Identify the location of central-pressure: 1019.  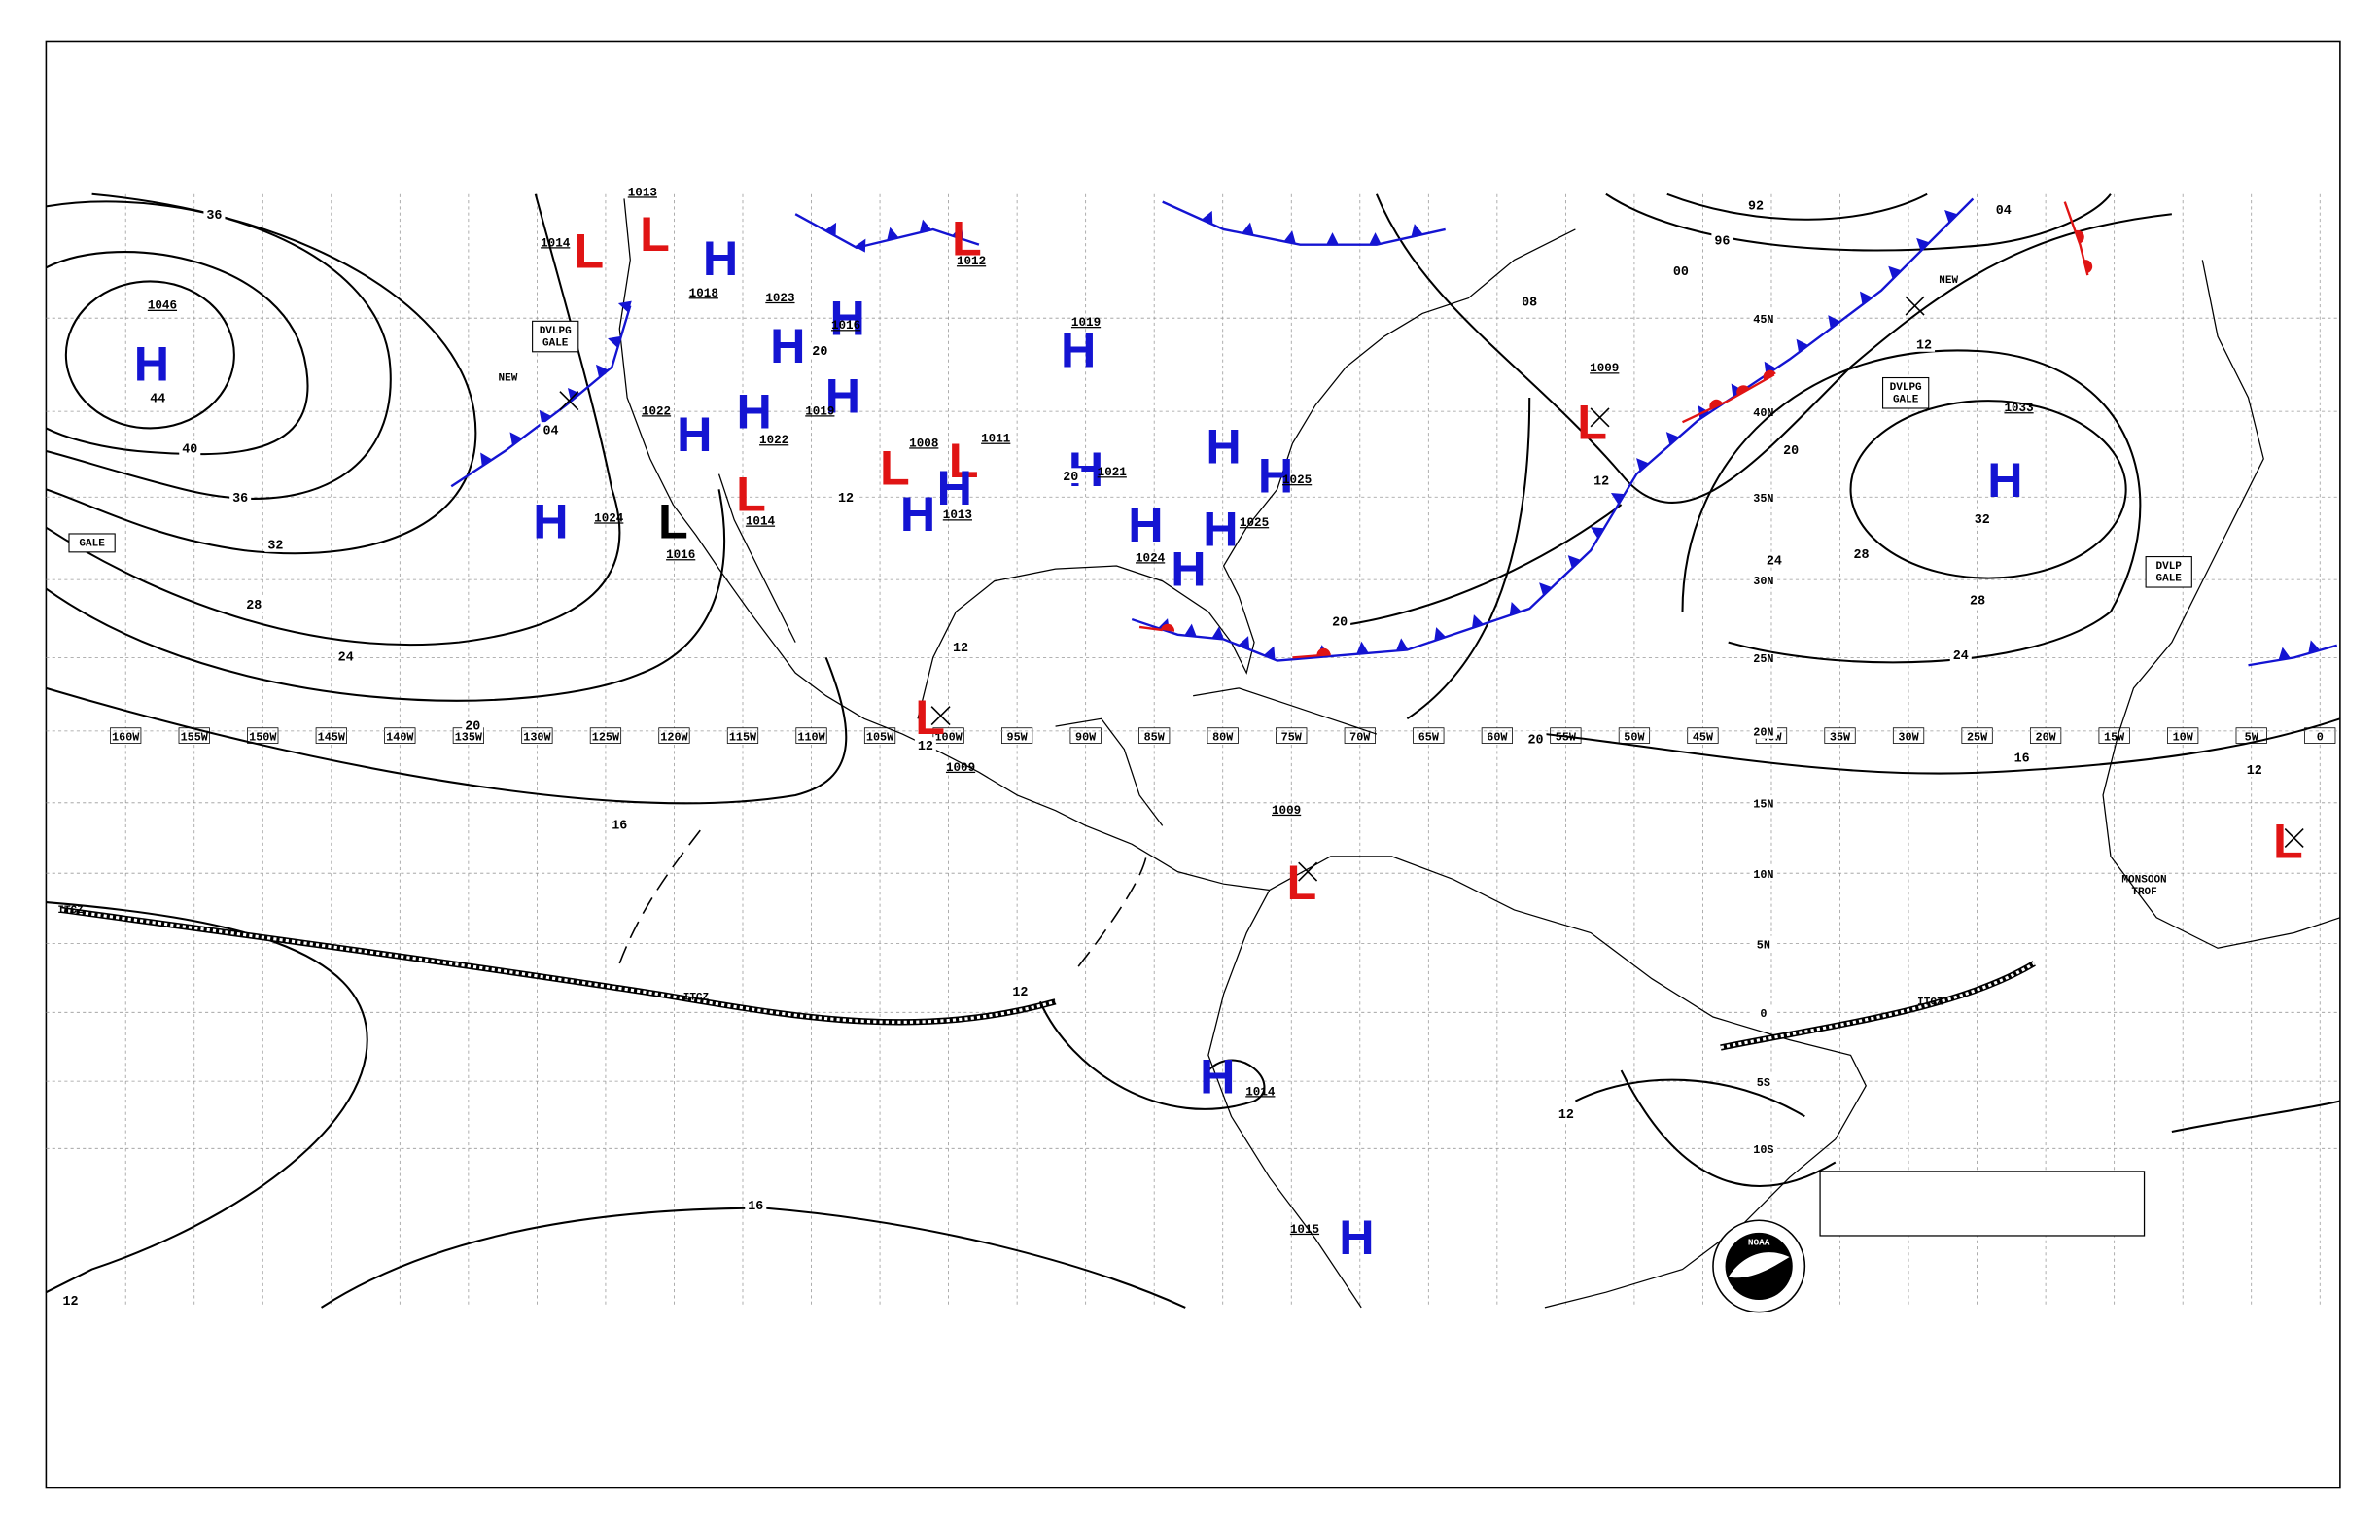
(819, 411).